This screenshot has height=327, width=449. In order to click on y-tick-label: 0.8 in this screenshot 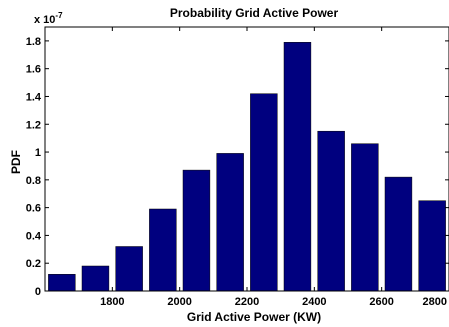, I will do `click(33, 181)`.